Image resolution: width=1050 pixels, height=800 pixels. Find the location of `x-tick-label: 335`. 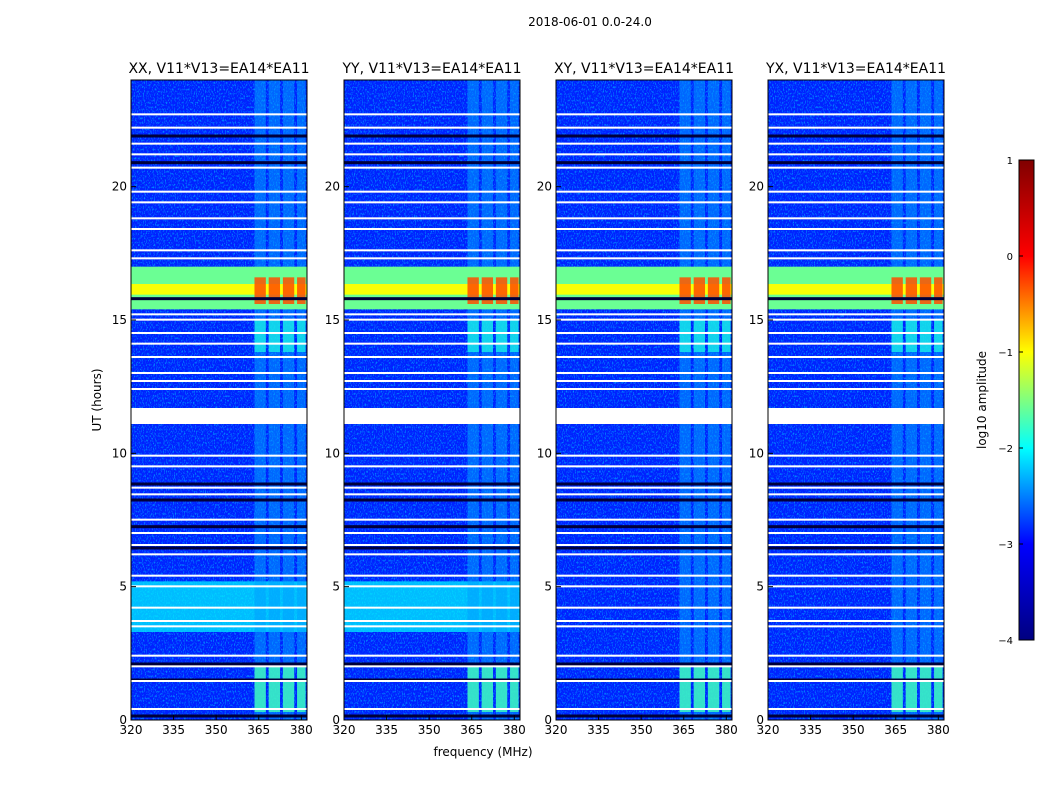

x-tick-label: 335 is located at coordinates (598, 730).